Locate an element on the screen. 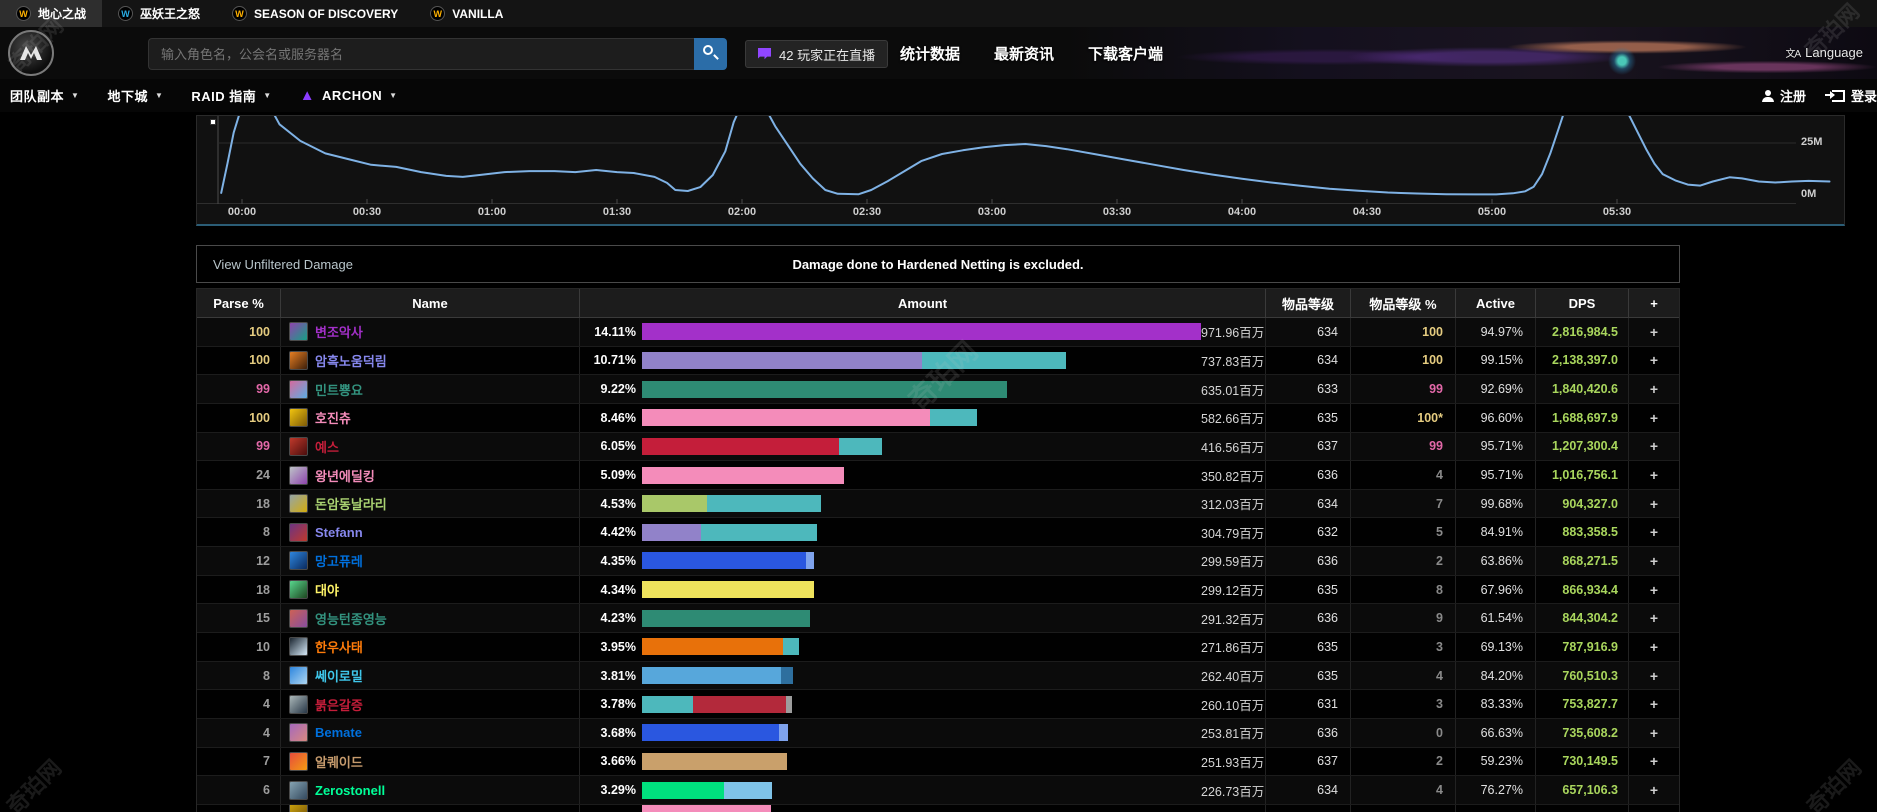 This screenshot has height=812, width=1877. nav-item-archon: ▲ ARCHON ▼ is located at coordinates (348, 95).